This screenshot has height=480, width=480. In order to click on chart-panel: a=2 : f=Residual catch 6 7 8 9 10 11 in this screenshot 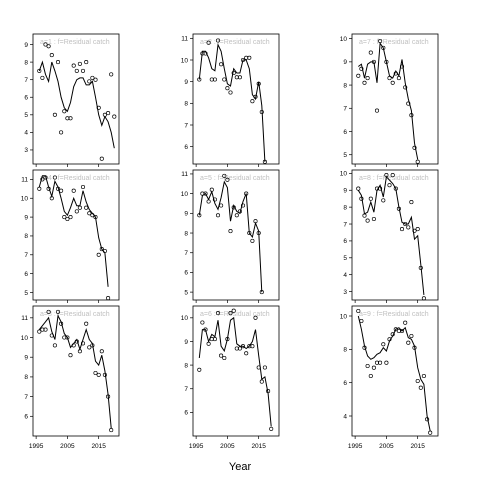, I will do `click(230, 100)`.